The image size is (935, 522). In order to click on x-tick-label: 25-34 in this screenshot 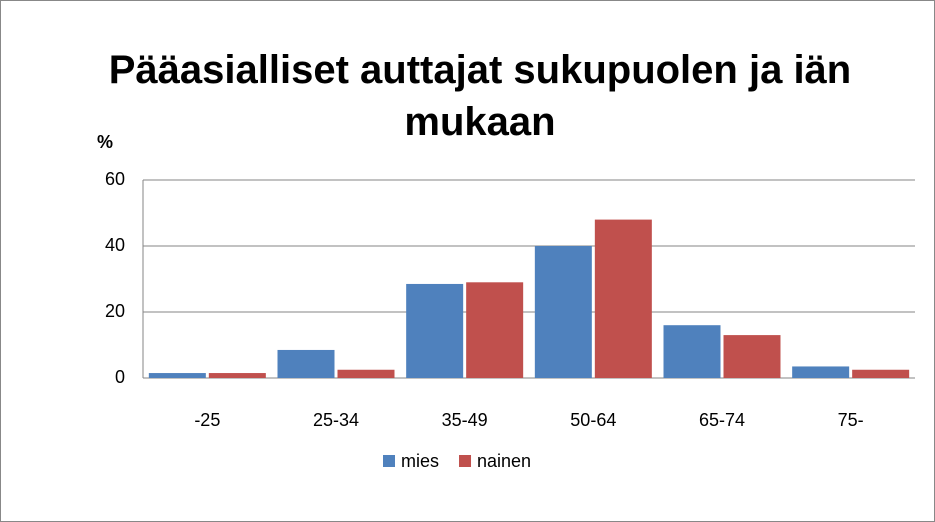, I will do `click(336, 420)`.